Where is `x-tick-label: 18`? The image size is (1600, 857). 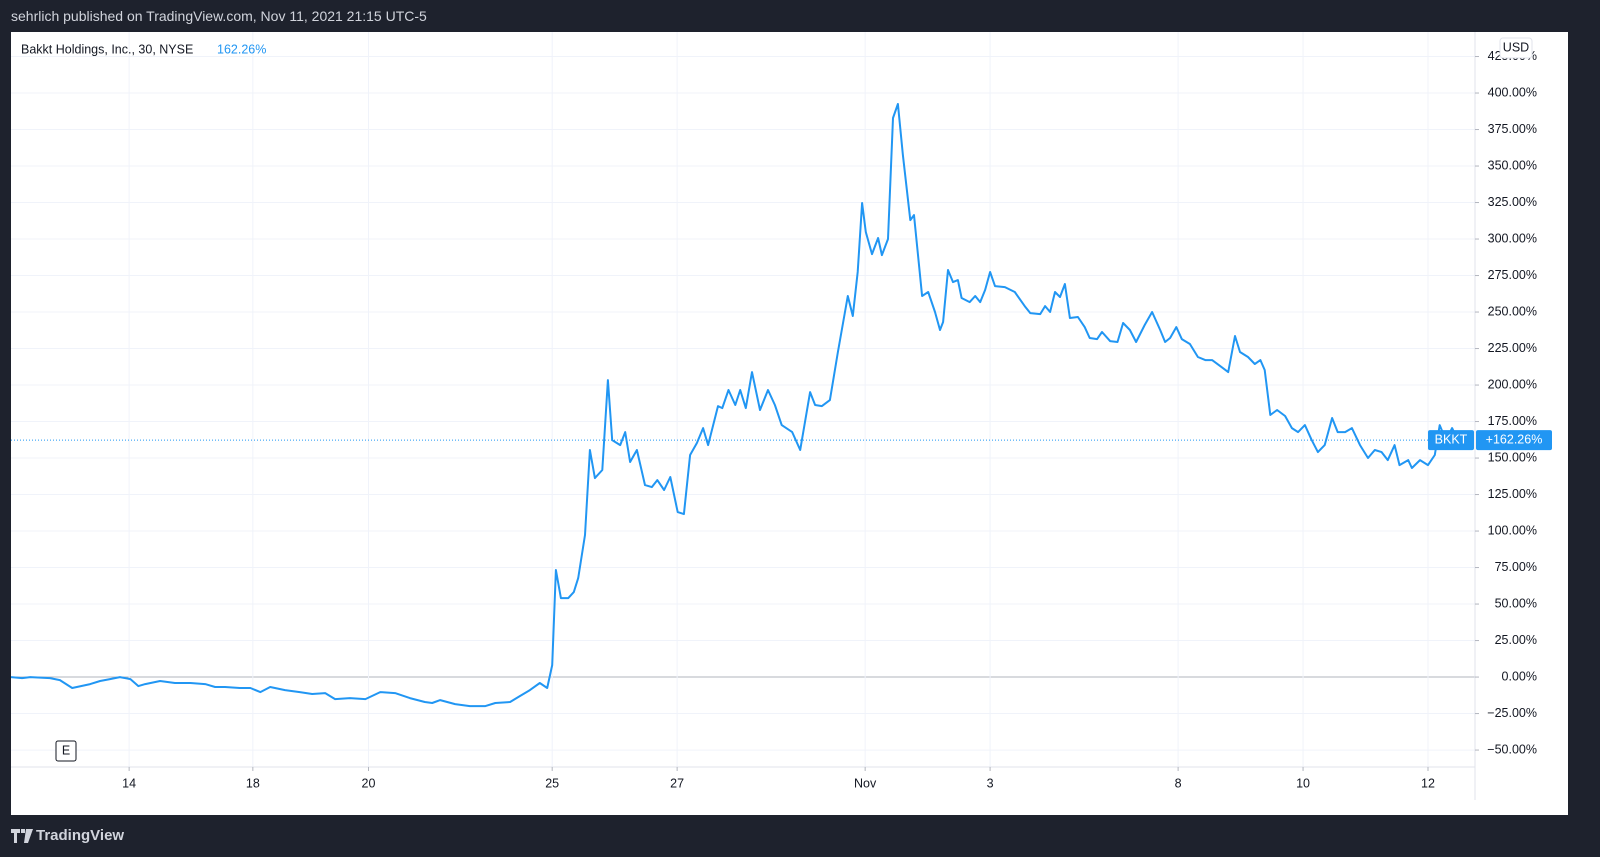 x-tick-label: 18 is located at coordinates (253, 783).